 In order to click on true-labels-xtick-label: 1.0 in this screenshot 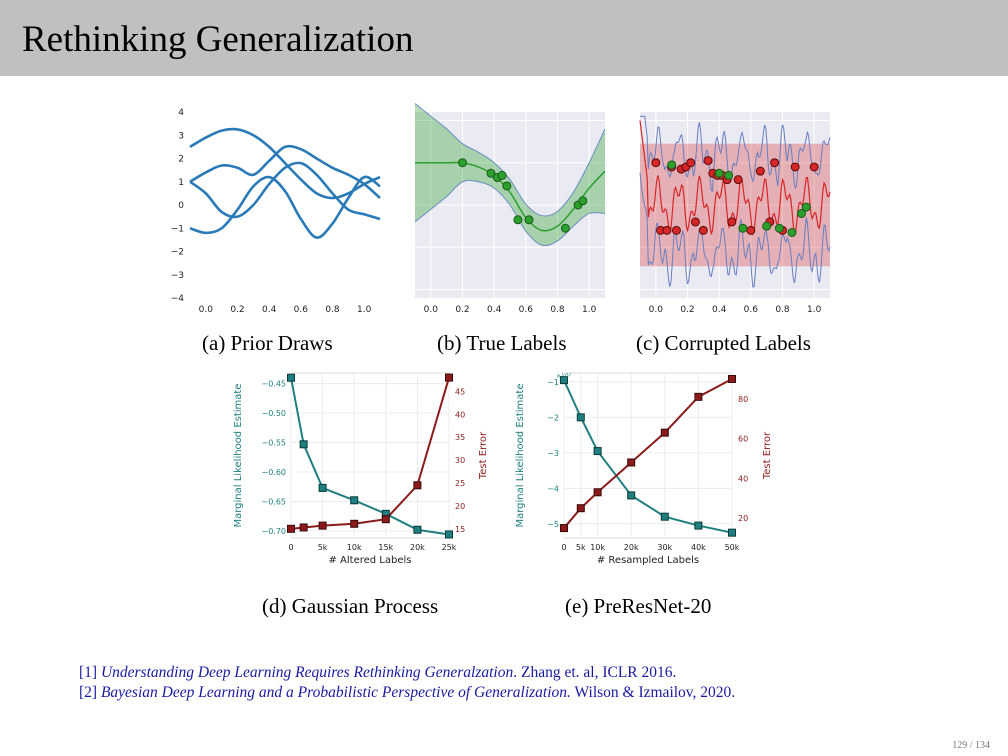, I will do `click(589, 310)`.